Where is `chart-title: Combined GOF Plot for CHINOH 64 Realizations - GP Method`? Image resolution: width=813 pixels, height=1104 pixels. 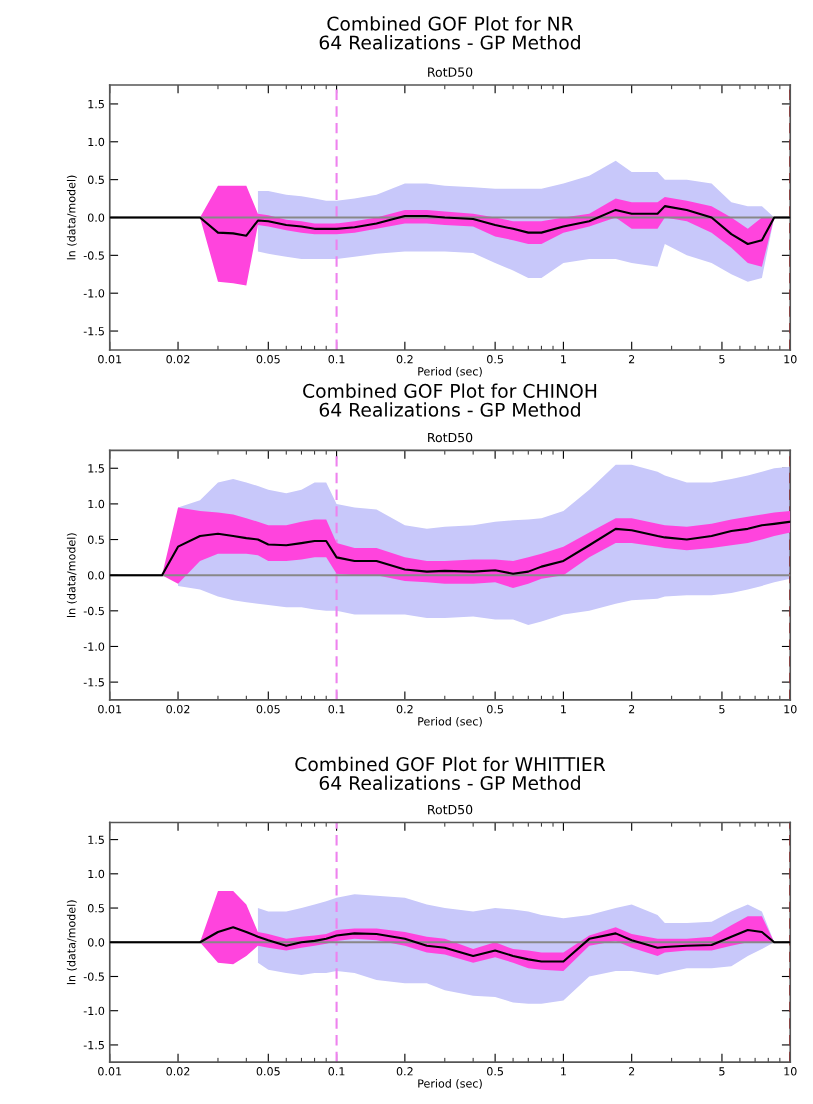
chart-title: Combined GOF Plot for CHINOH 64 Realizations - GP Method is located at coordinates (450, 400).